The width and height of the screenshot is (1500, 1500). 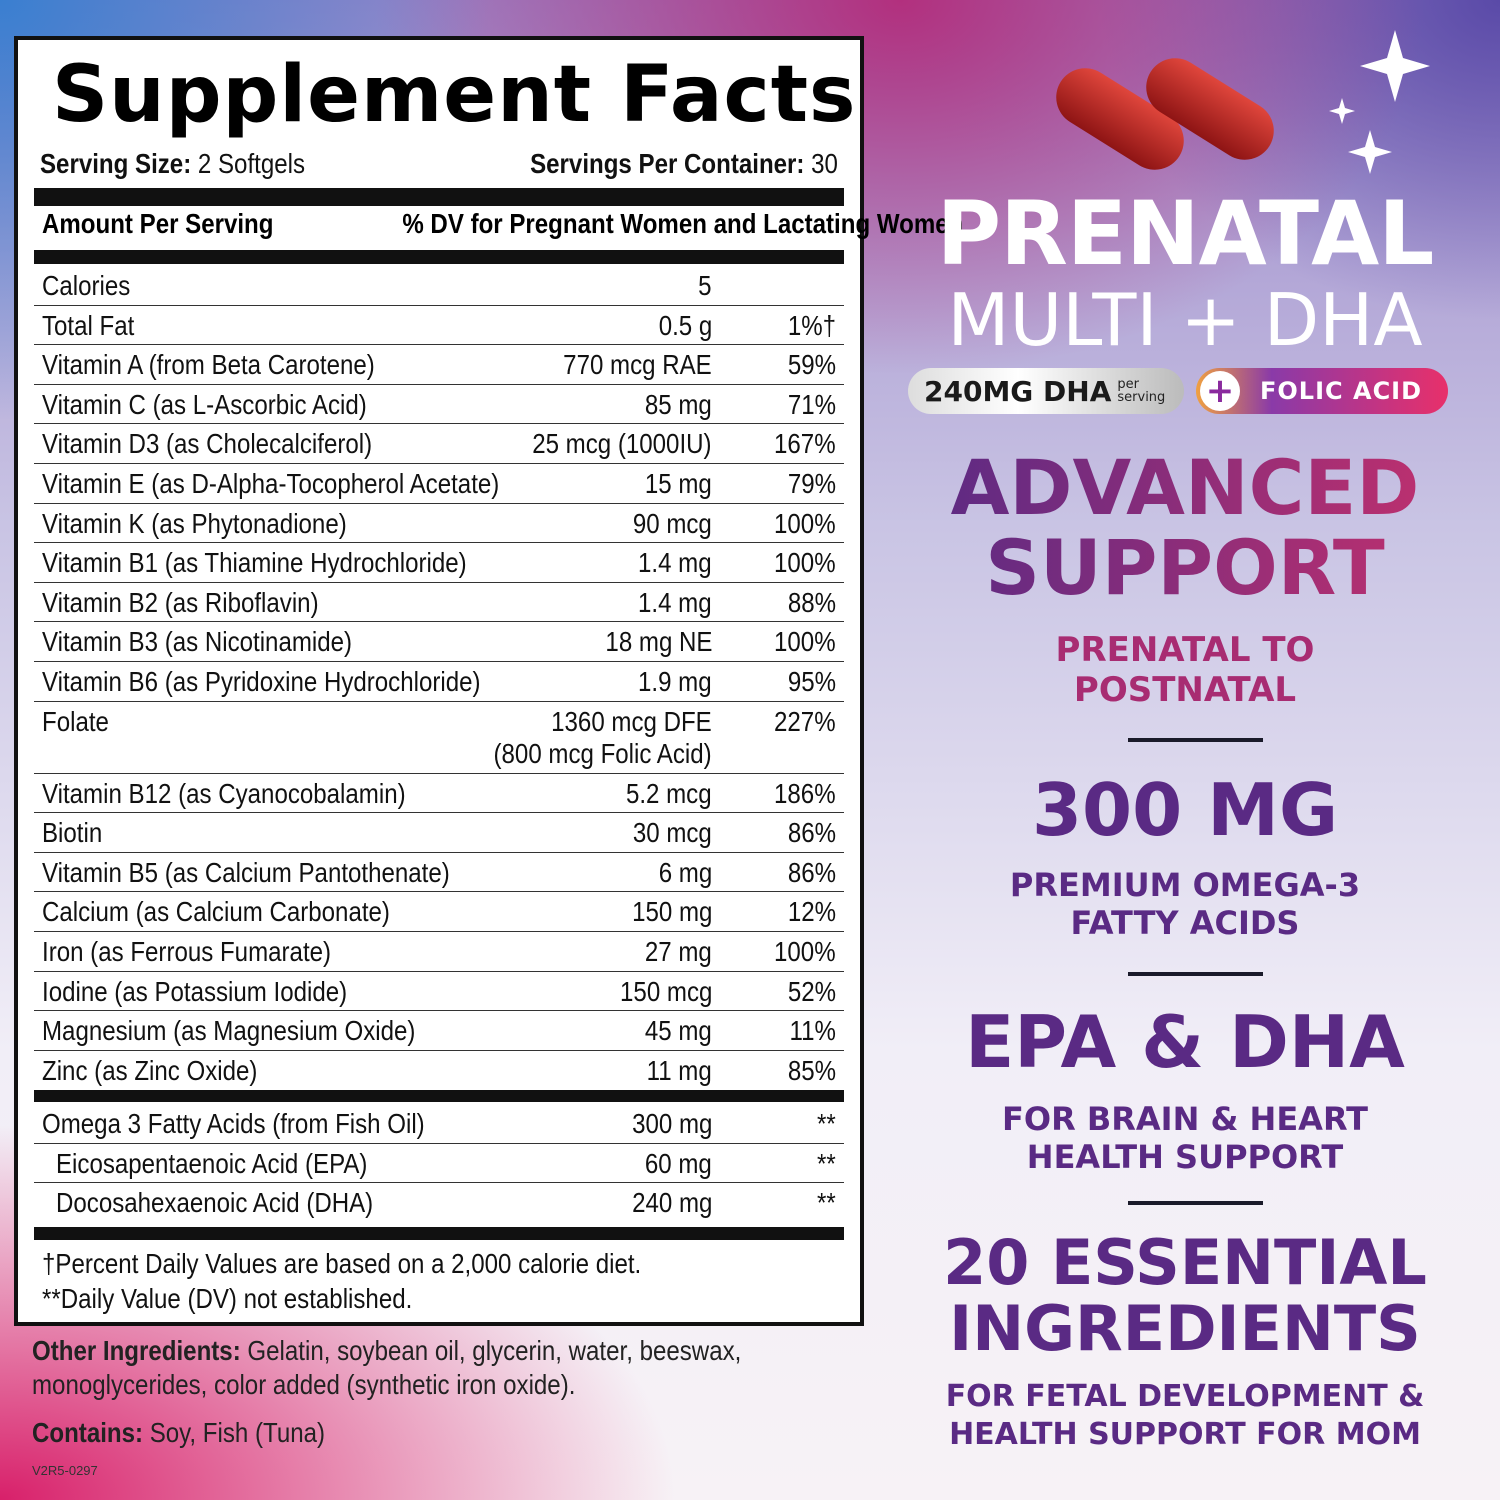 I want to click on softgel-capsules-image, so click(x=1243, y=102).